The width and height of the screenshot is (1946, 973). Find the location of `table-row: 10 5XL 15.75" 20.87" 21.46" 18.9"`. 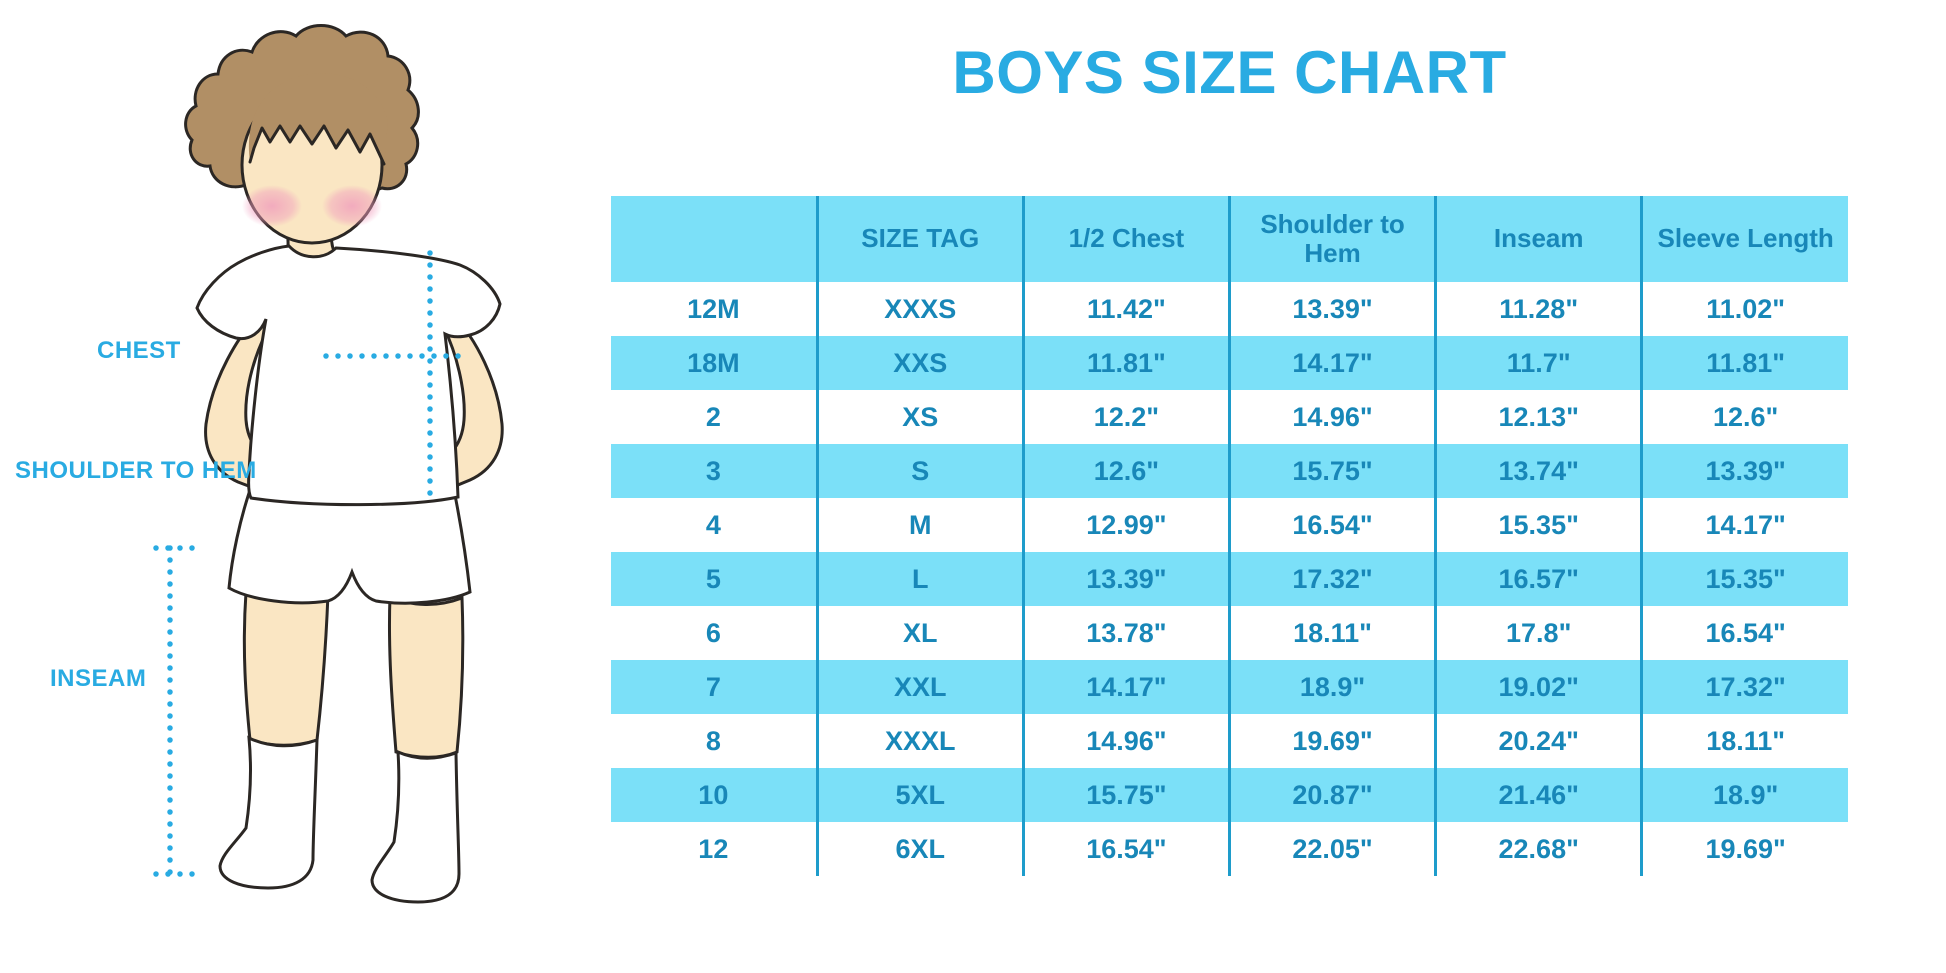

table-row: 10 5XL 15.75" 20.87" 21.46" 18.9" is located at coordinates (1229, 795).